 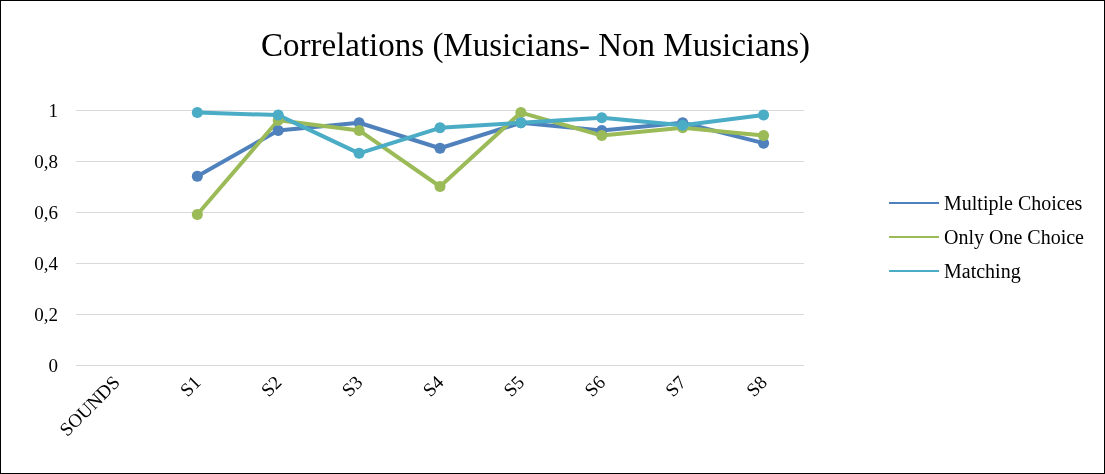 I want to click on x-tick-label: S4, so click(x=433, y=386).